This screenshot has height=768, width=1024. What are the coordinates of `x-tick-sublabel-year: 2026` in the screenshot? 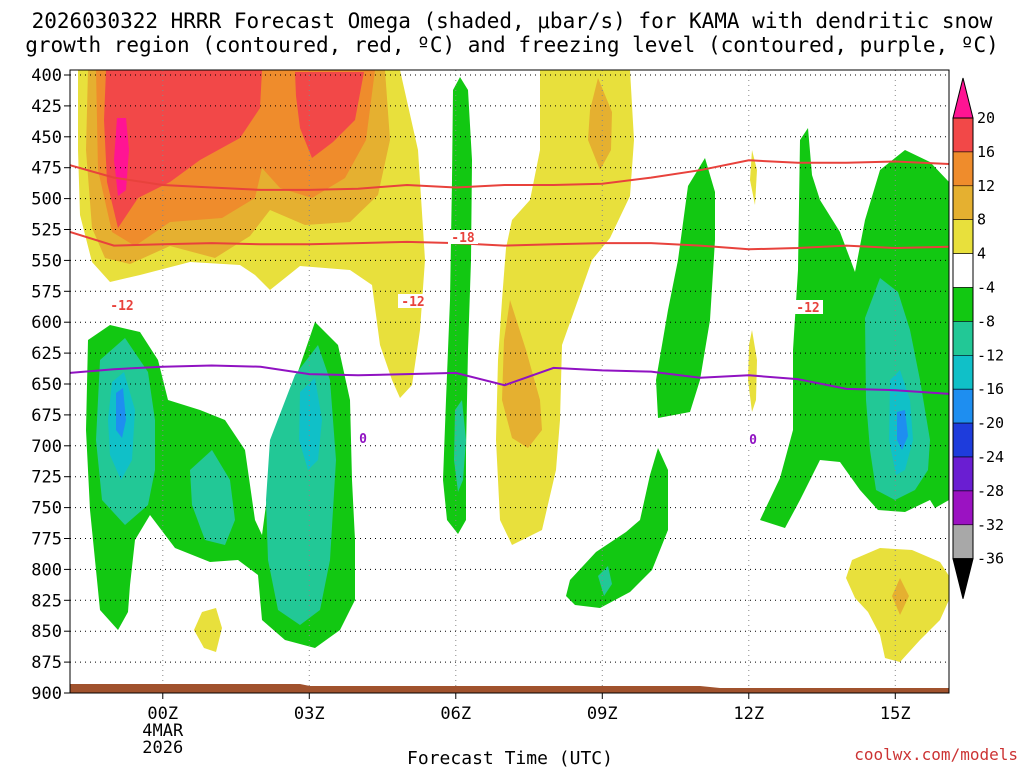 It's located at (162, 748).